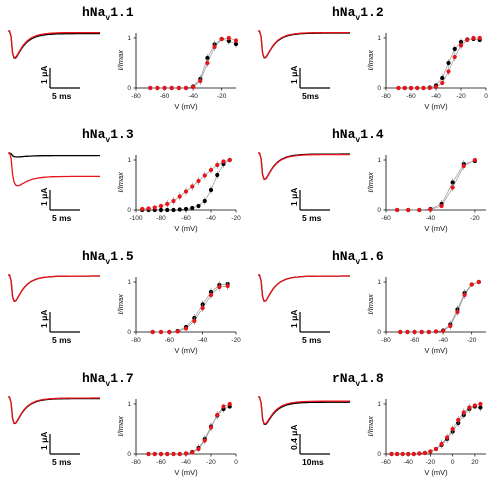 The image size is (500, 491). Describe the element at coordinates (135, 218) in the screenshot. I see `x-tick-label: -100` at that location.